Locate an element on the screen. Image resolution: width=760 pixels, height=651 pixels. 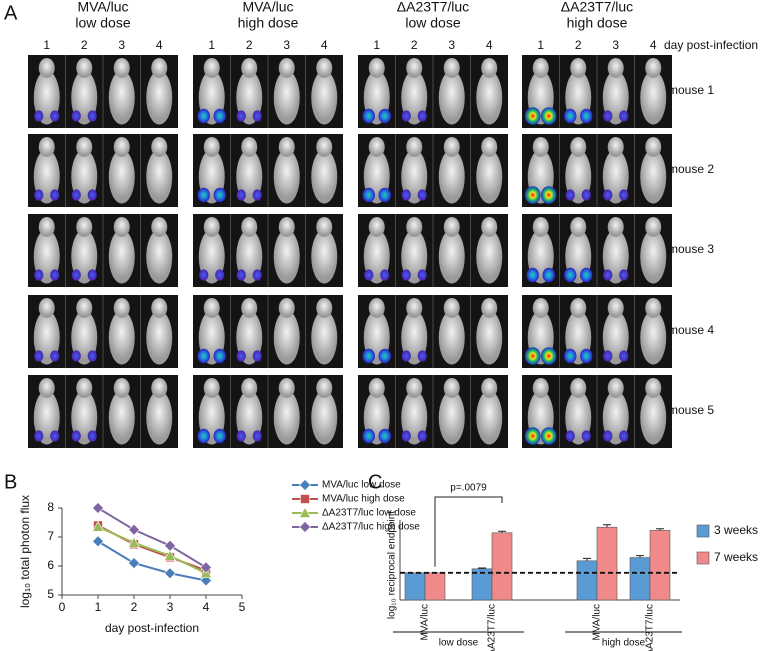
group-title: low dose is located at coordinates (102, 23).